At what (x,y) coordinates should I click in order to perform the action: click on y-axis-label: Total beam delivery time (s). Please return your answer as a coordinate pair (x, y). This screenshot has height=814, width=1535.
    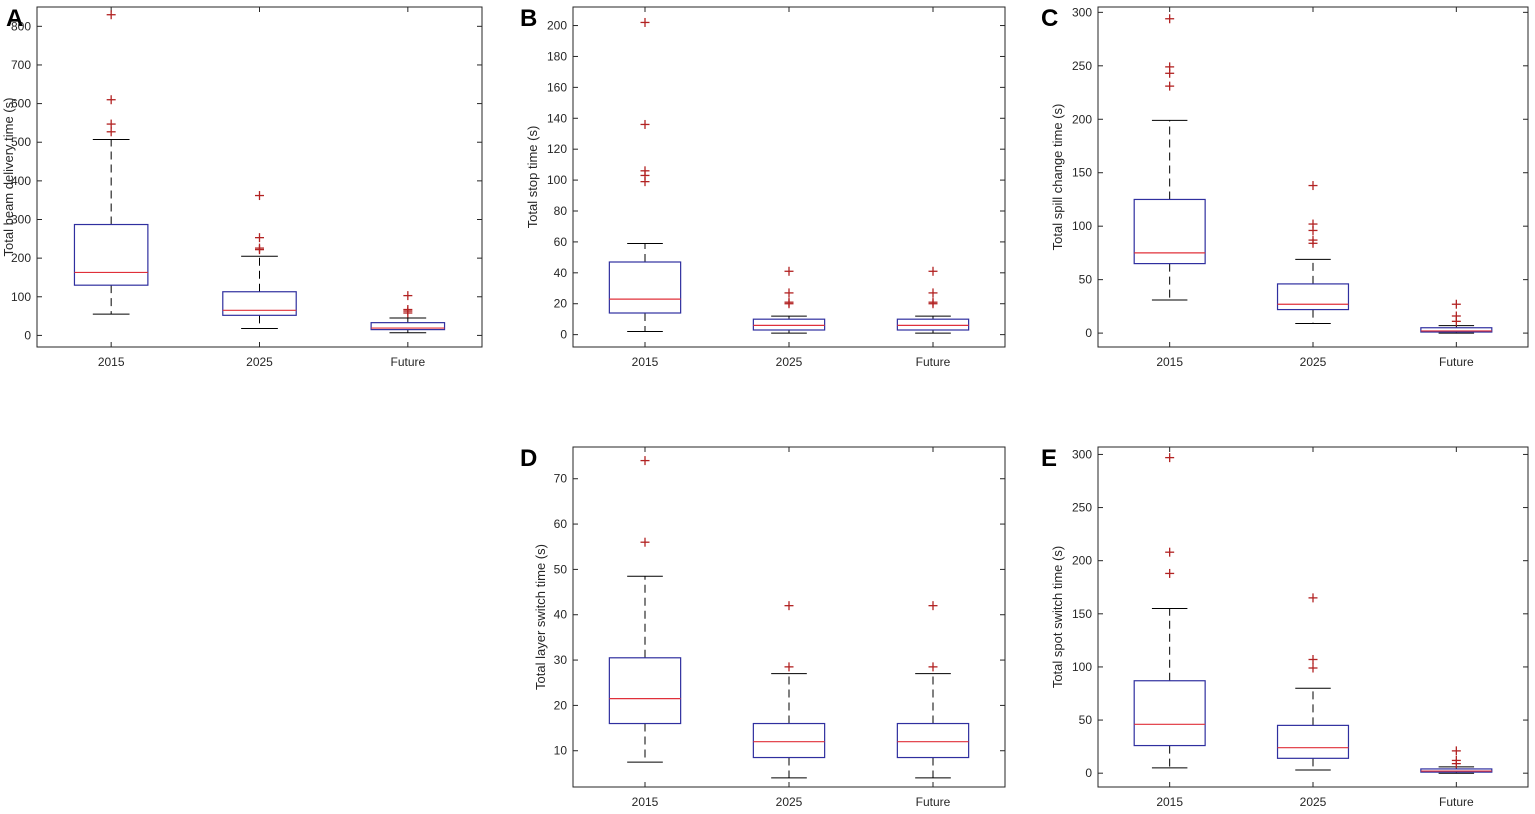
    Looking at the image, I should click on (8, 177).